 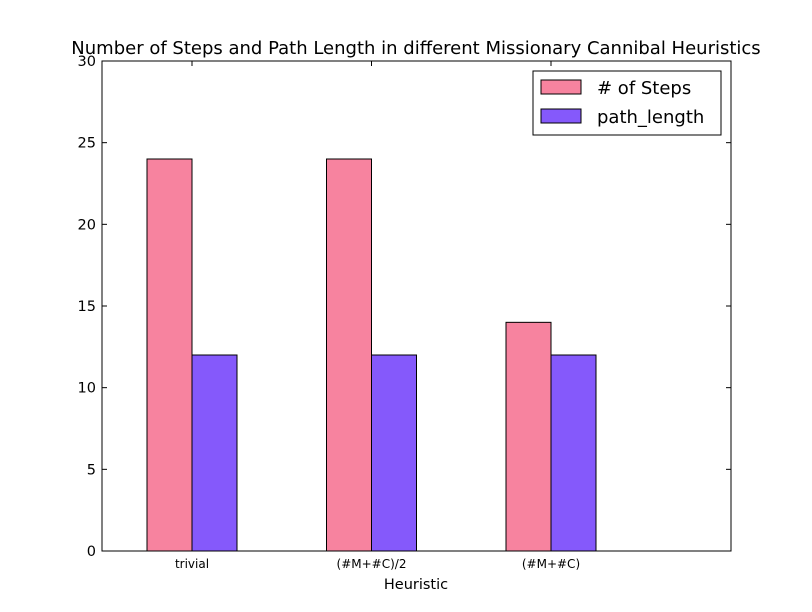 What do you see at coordinates (87, 307) in the screenshot?
I see `y-tick-label: 15` at bounding box center [87, 307].